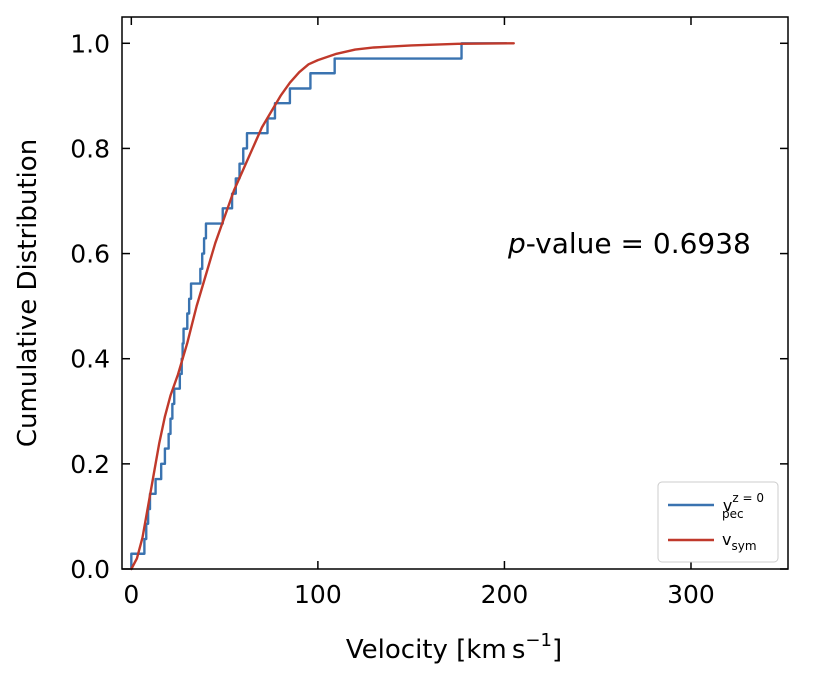 The height and width of the screenshot is (682, 820). I want to click on x-tick-label: 0, so click(131, 594).